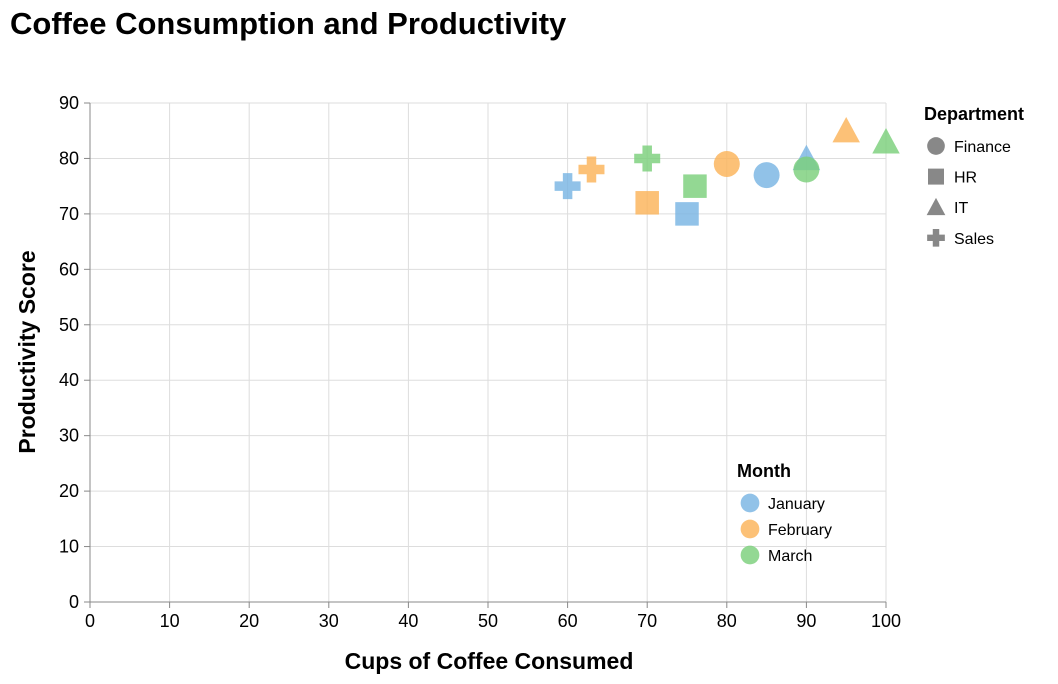  I want to click on x-tick-label: 20, so click(249, 621).